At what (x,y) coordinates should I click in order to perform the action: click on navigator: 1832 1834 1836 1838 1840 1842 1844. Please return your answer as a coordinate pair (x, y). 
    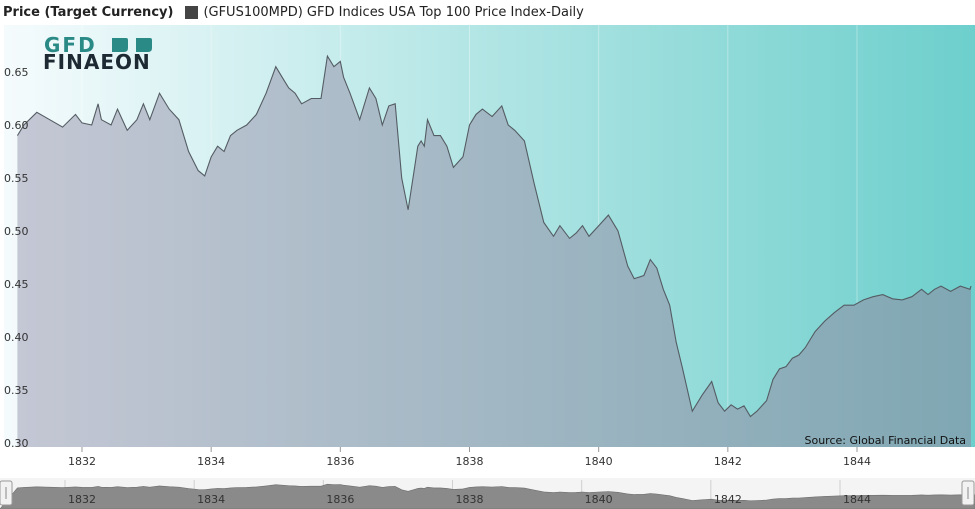
    Looking at the image, I should click on (487, 493).